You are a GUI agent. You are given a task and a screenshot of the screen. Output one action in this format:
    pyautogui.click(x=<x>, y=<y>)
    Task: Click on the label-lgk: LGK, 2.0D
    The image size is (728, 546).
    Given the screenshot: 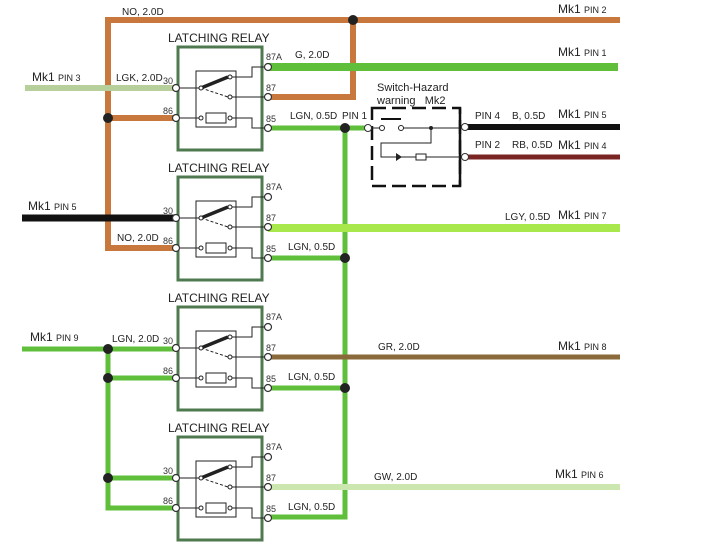 What is the action you would take?
    pyautogui.click(x=139, y=78)
    